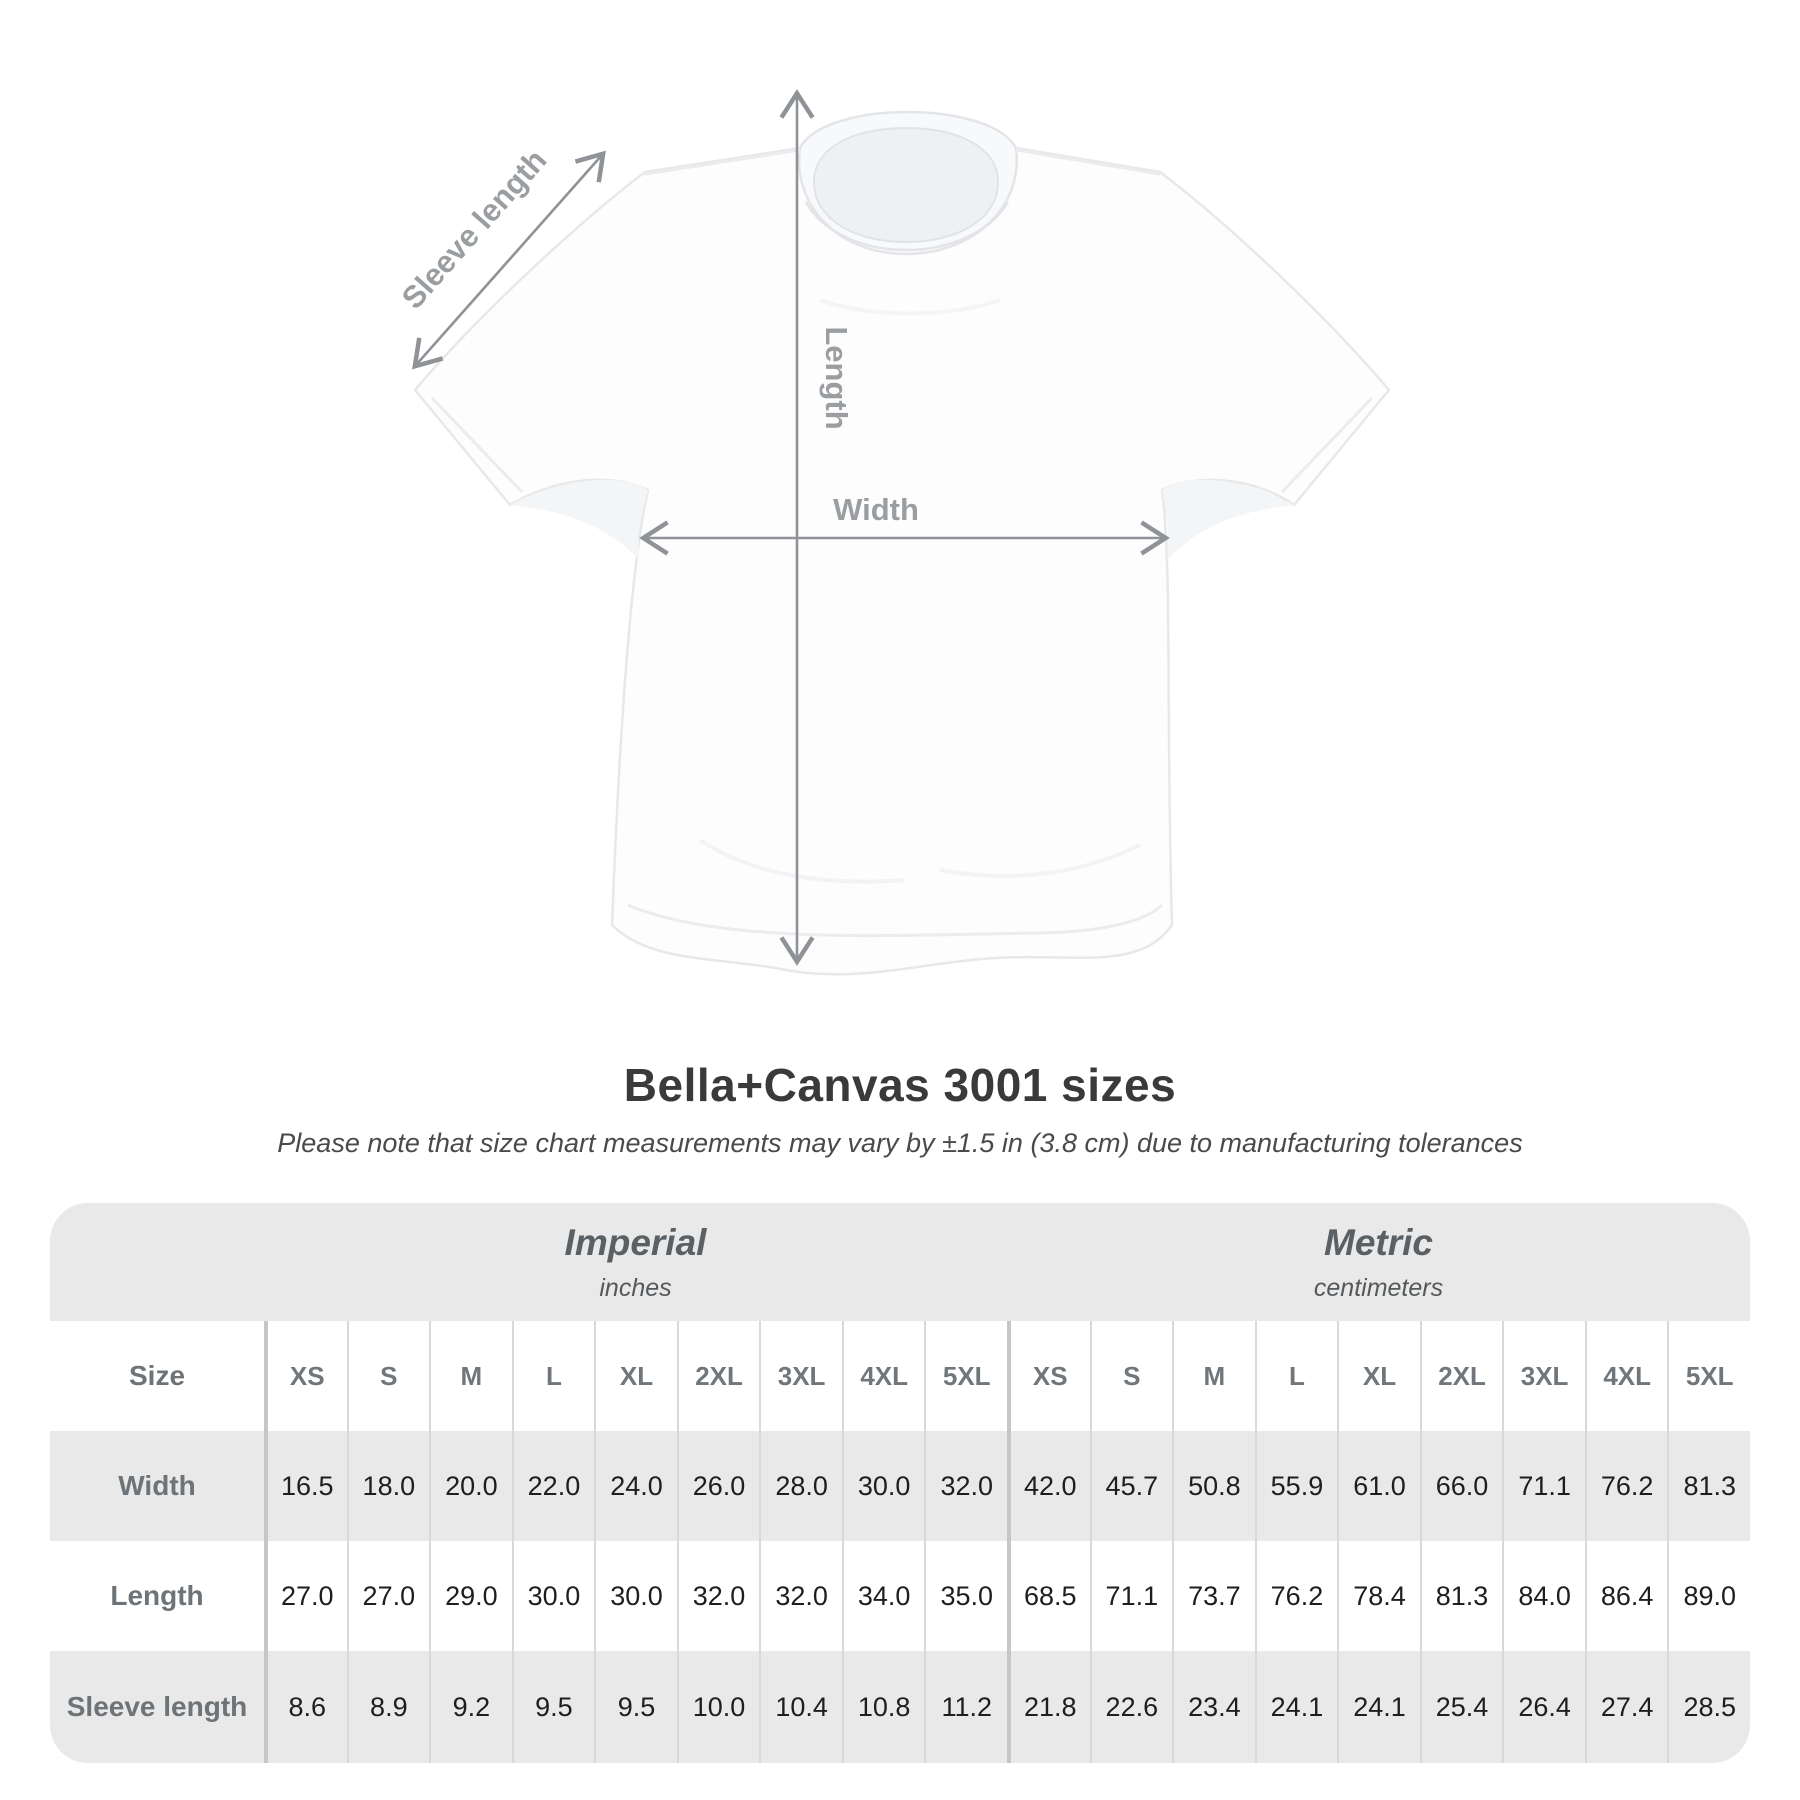 This screenshot has width=1800, height=1800. I want to click on value-cell: 23.4, so click(1213, 1707).